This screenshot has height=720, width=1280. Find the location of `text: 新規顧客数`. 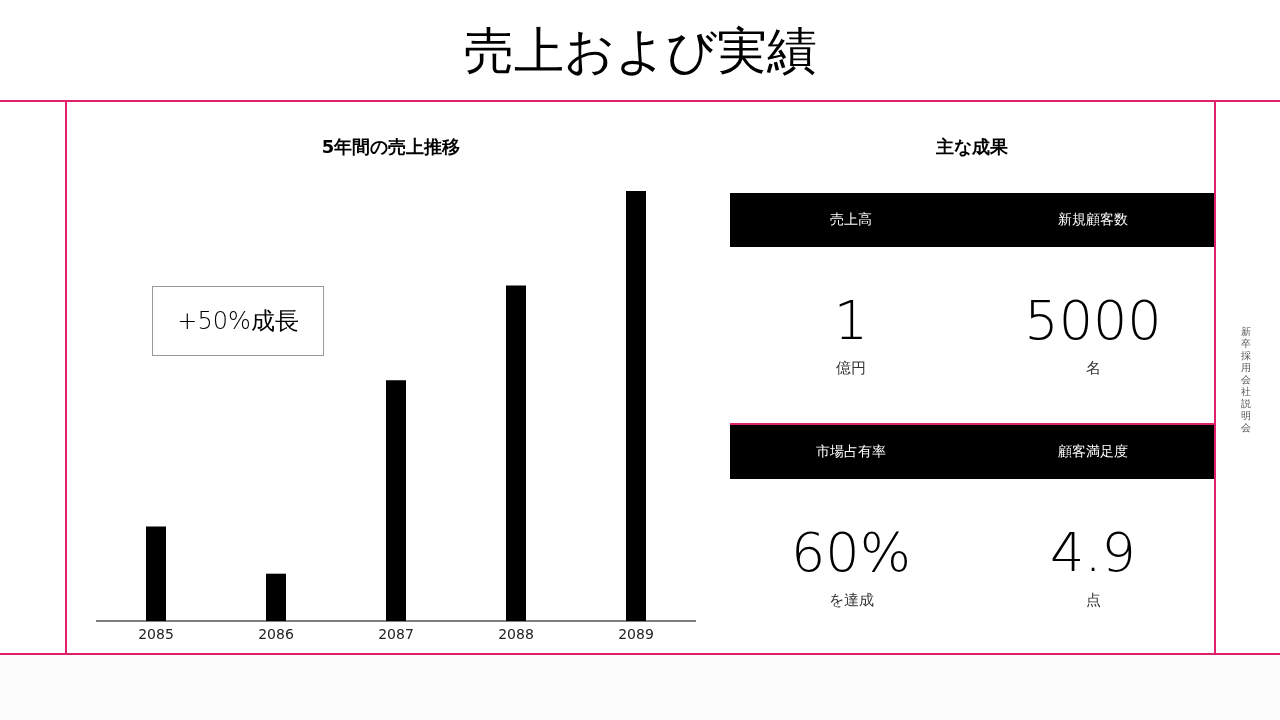

text: 新規顧客数 is located at coordinates (1093, 219).